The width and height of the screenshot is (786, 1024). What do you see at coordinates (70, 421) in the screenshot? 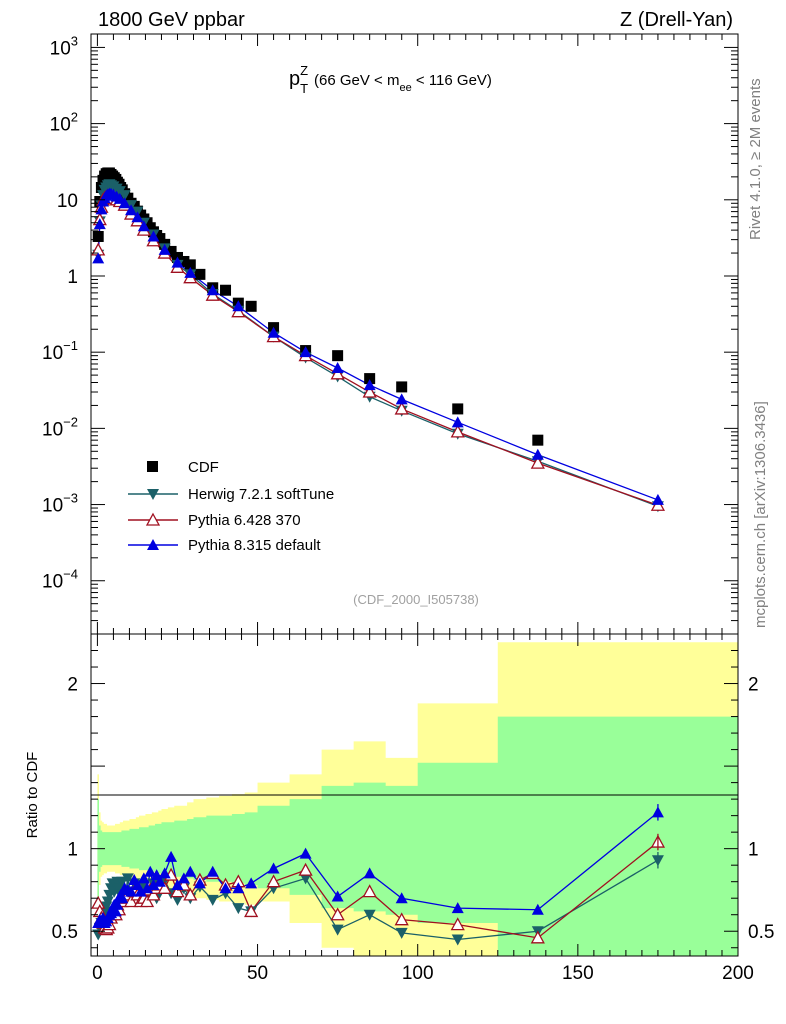
I see `tick-exp: −2` at bounding box center [70, 421].